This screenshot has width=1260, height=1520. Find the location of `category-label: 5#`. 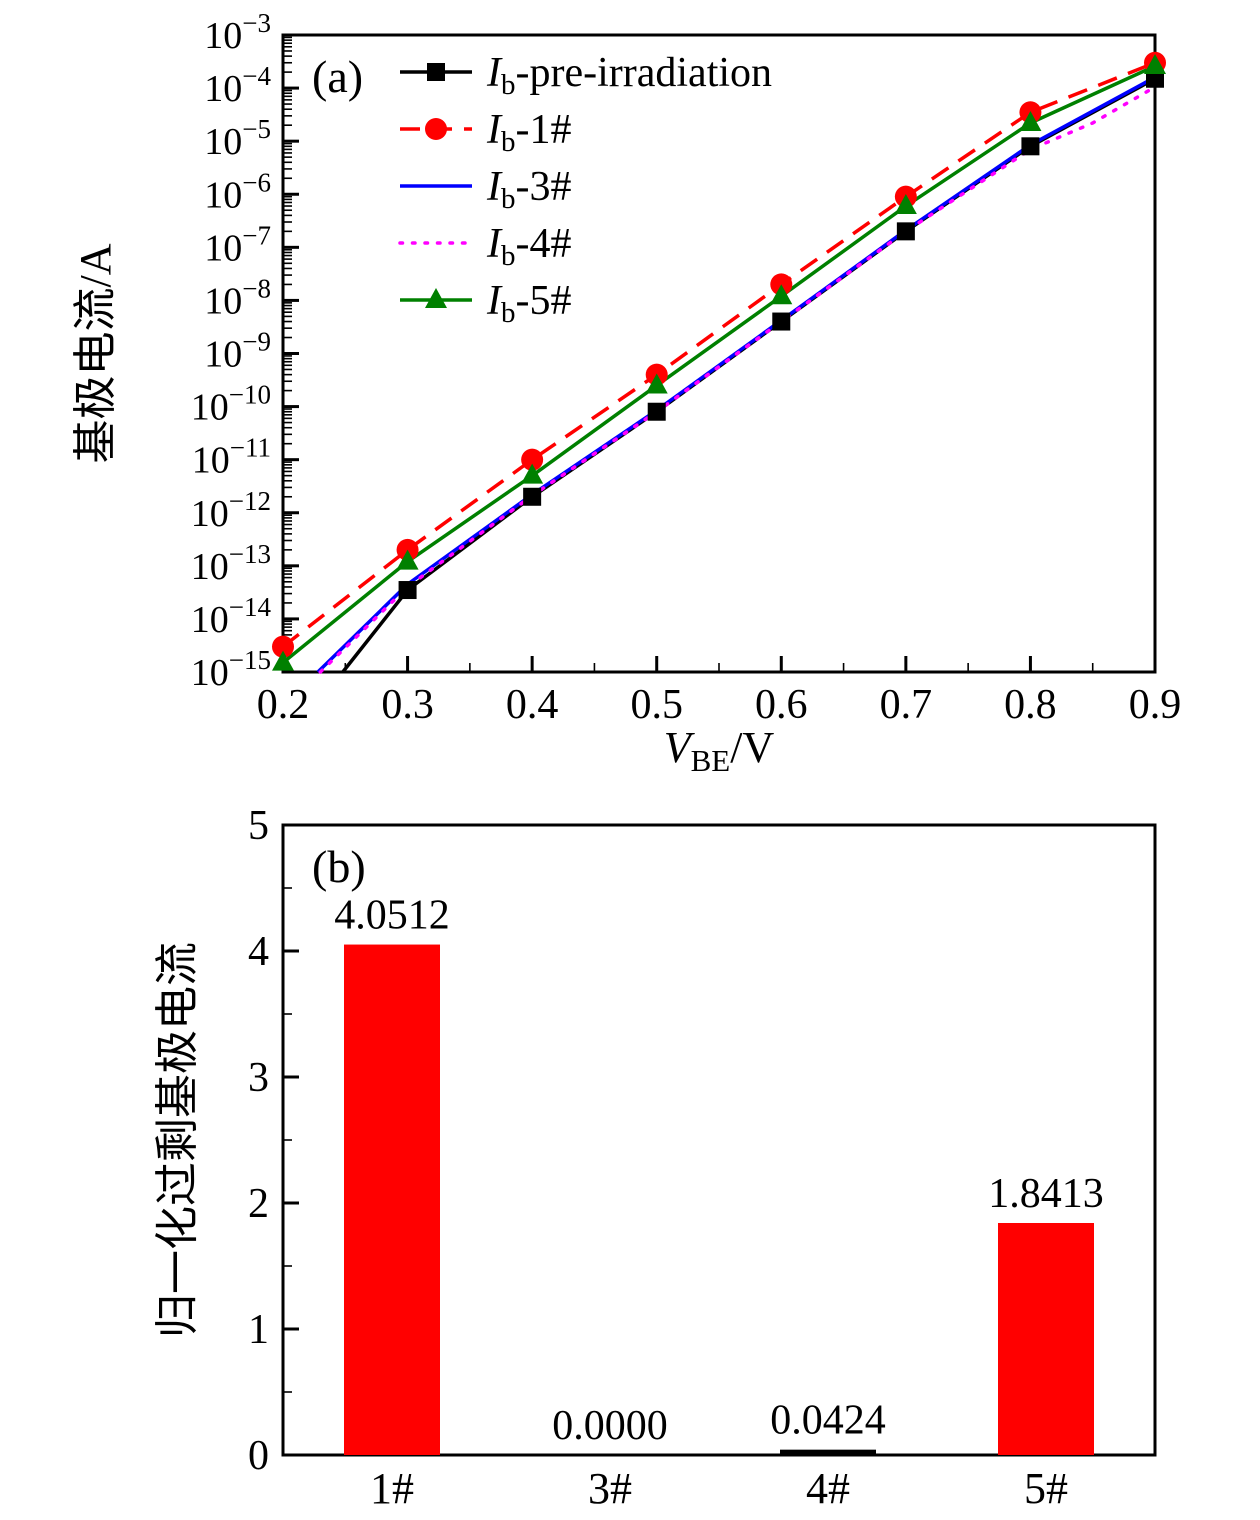

category-label: 5# is located at coordinates (1046, 1488).